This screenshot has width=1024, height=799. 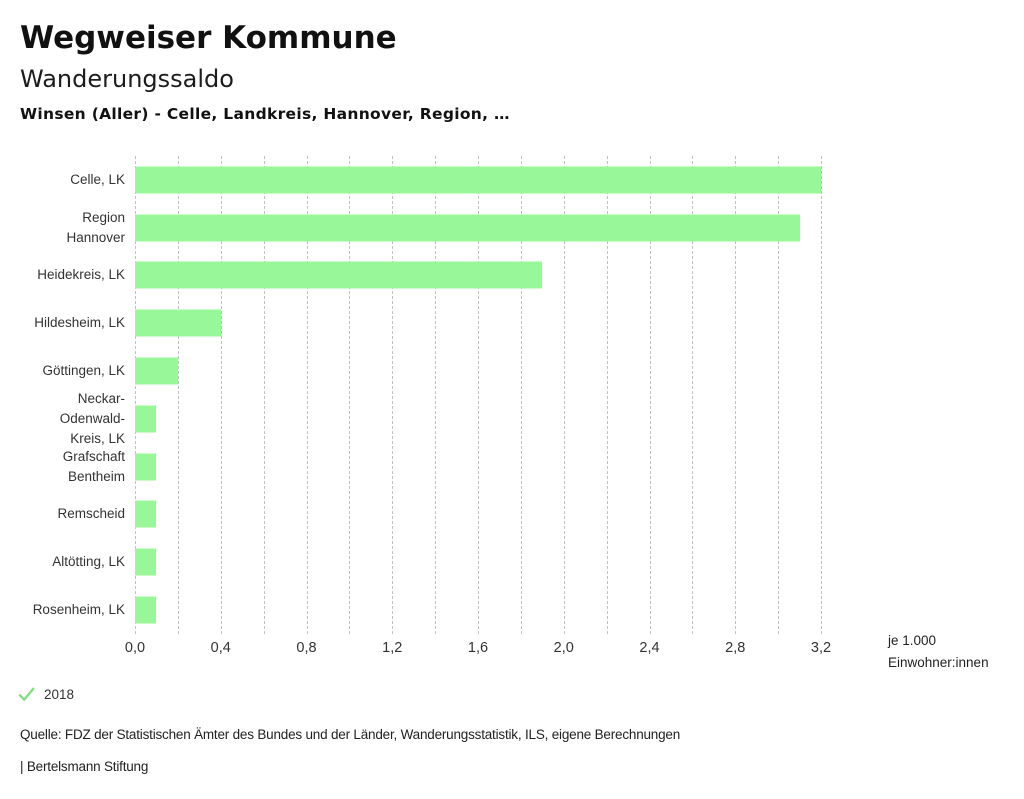 What do you see at coordinates (78, 610) in the screenshot?
I see `y-axis-label: Rosenheim, LK` at bounding box center [78, 610].